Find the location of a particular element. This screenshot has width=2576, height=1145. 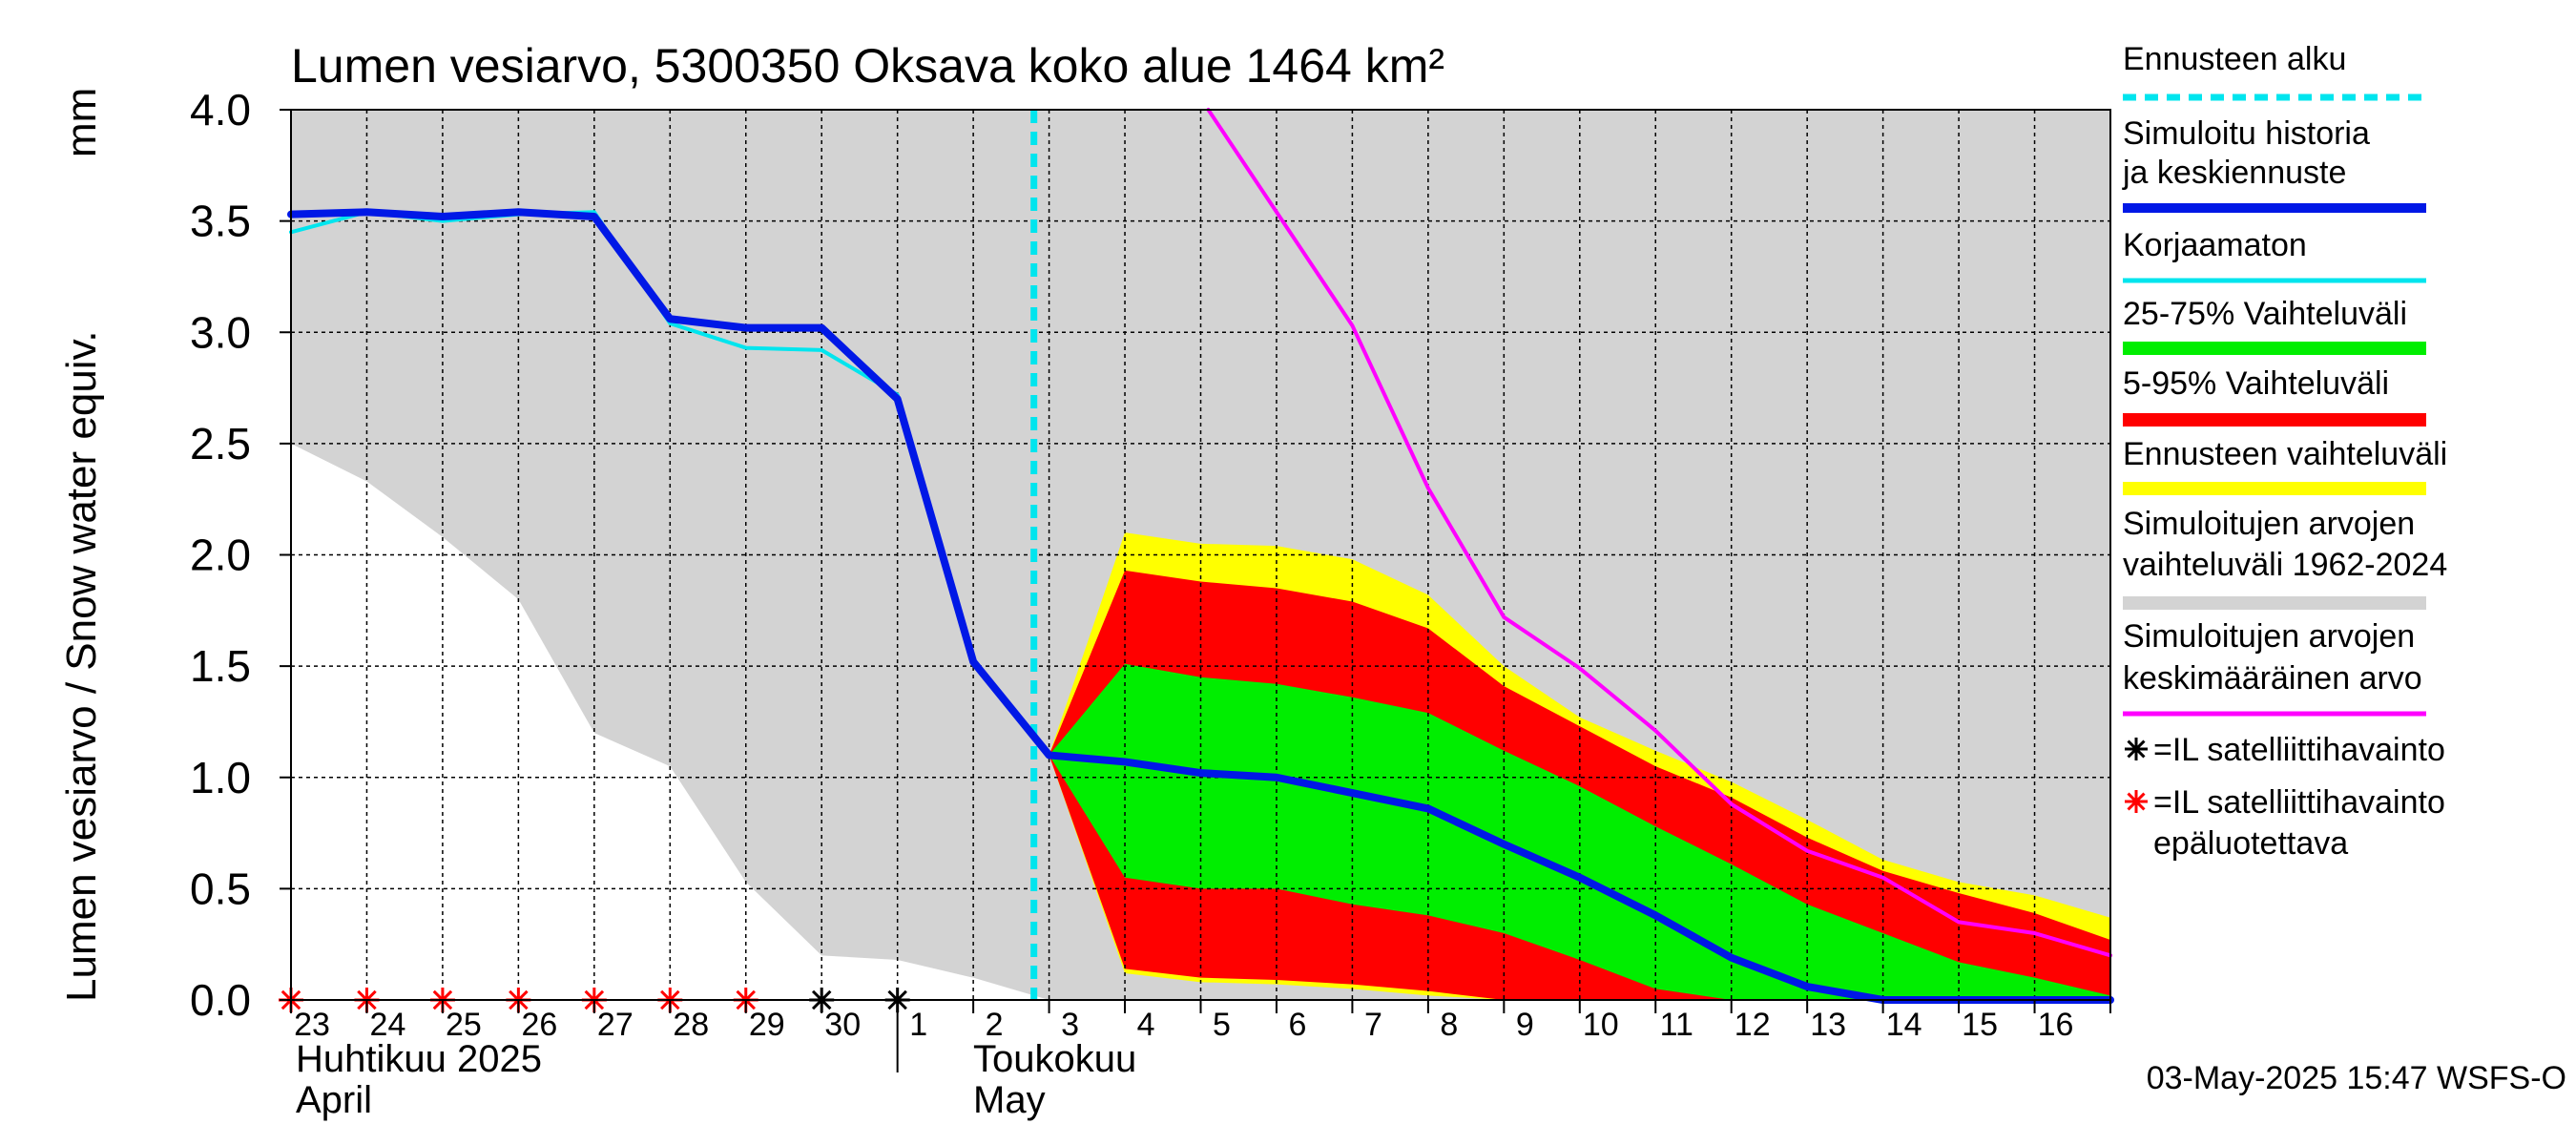

x-tick-label: 3 is located at coordinates (1070, 1025).